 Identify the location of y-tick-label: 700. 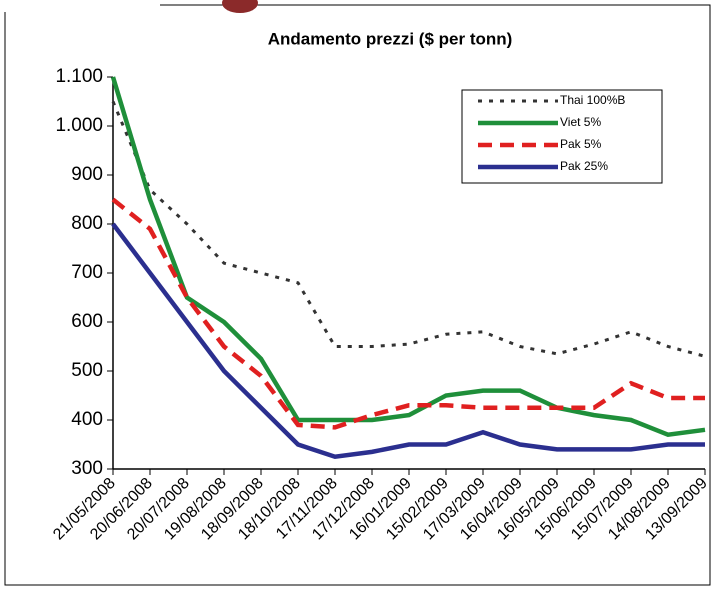
(87, 272).